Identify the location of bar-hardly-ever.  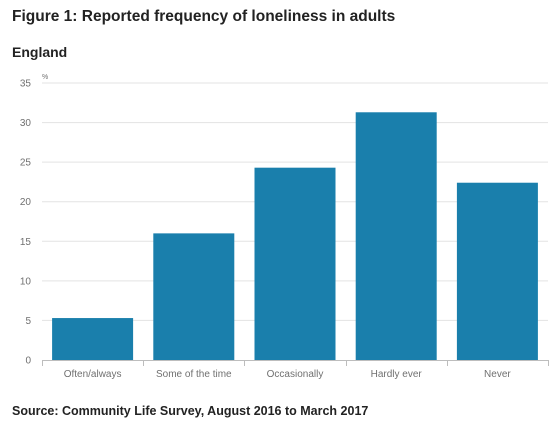
(396, 236).